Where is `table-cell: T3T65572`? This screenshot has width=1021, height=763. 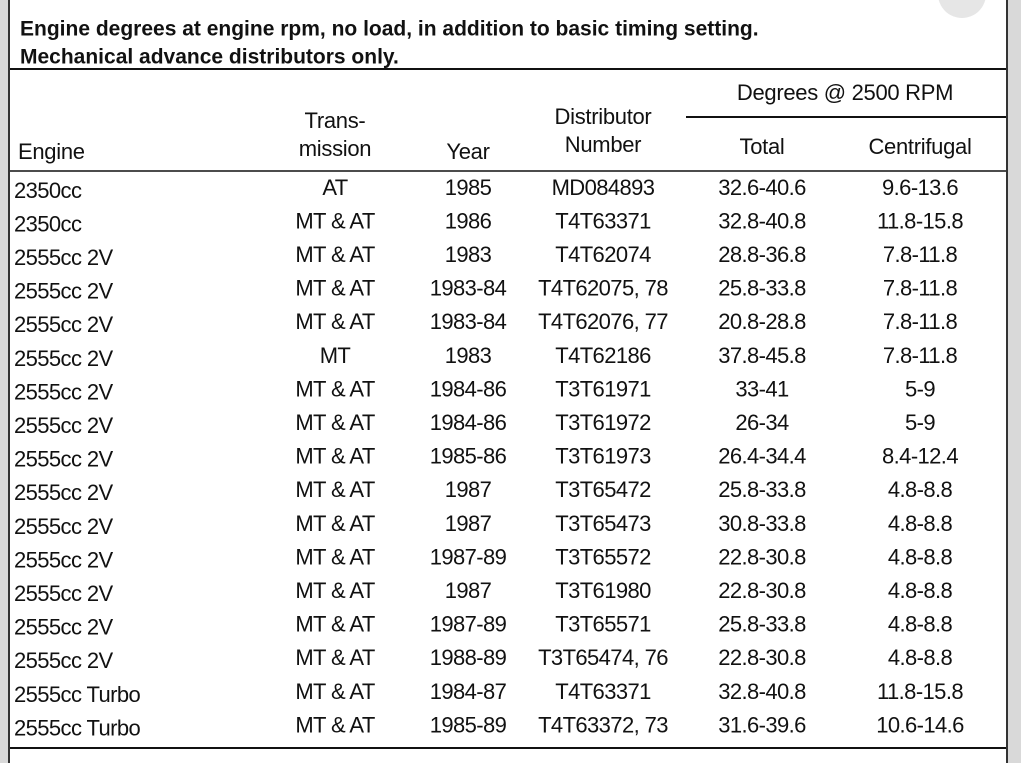 table-cell: T3T65572 is located at coordinates (603, 556).